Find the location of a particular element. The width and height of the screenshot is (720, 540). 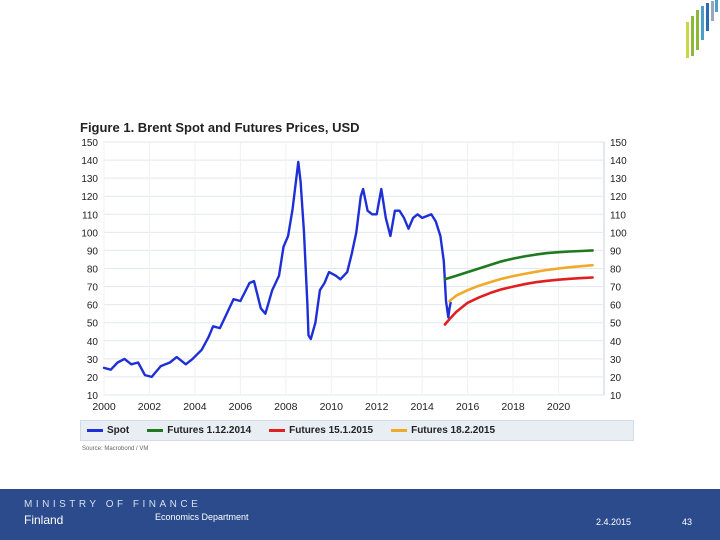

y-tick-label-left: 20 is located at coordinates (93, 378).